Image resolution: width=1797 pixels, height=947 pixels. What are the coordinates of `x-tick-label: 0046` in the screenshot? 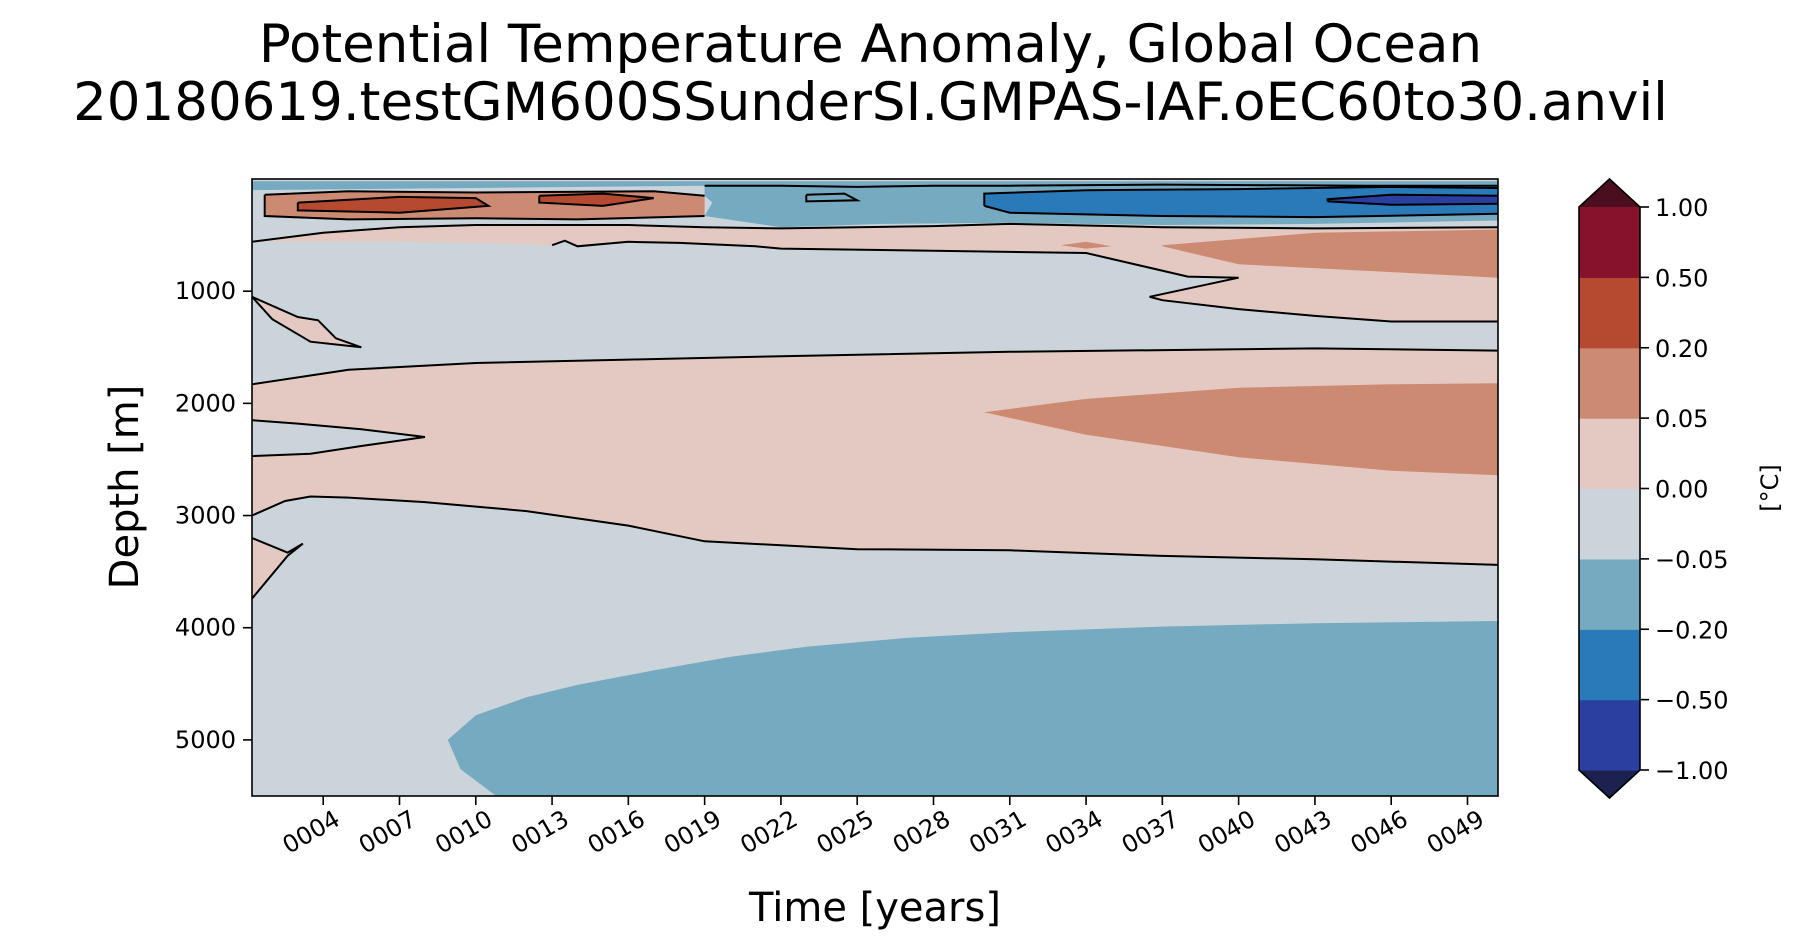 It's located at (1379, 832).